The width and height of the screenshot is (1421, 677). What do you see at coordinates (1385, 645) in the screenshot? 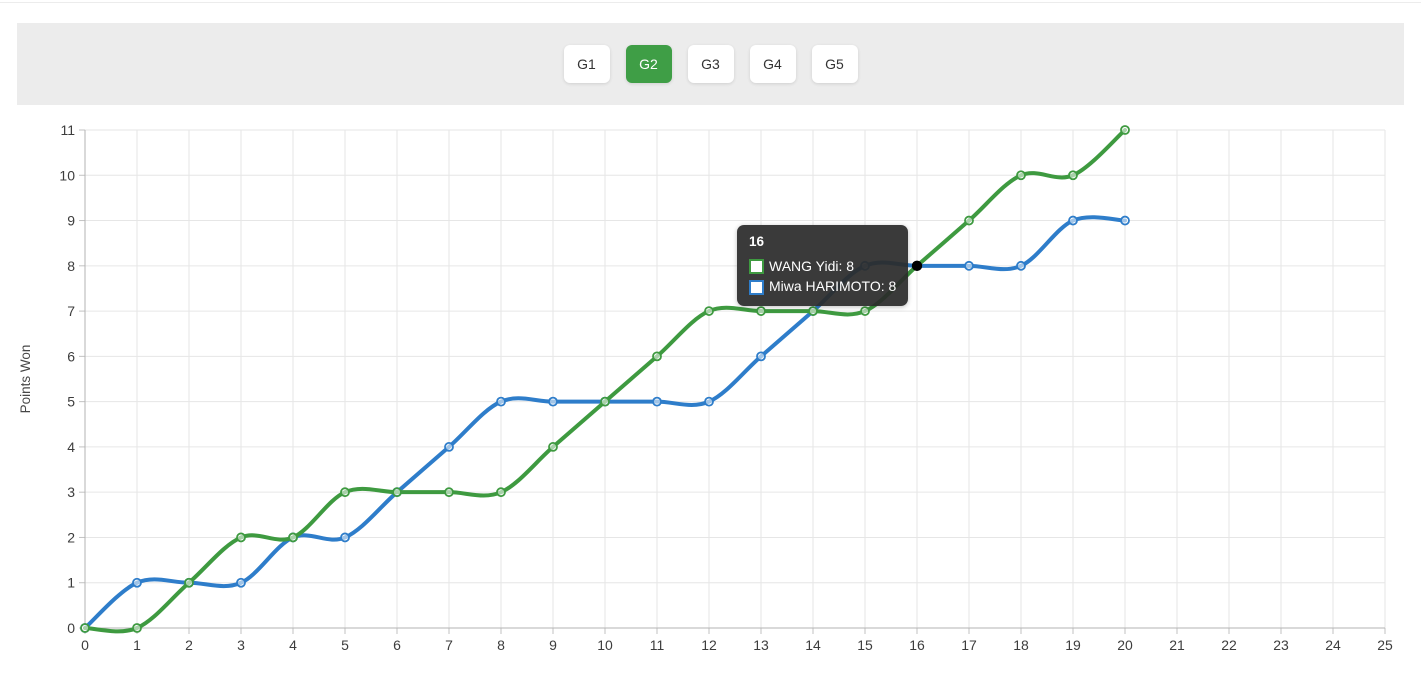
I see `x-tick-label: 25` at bounding box center [1385, 645].